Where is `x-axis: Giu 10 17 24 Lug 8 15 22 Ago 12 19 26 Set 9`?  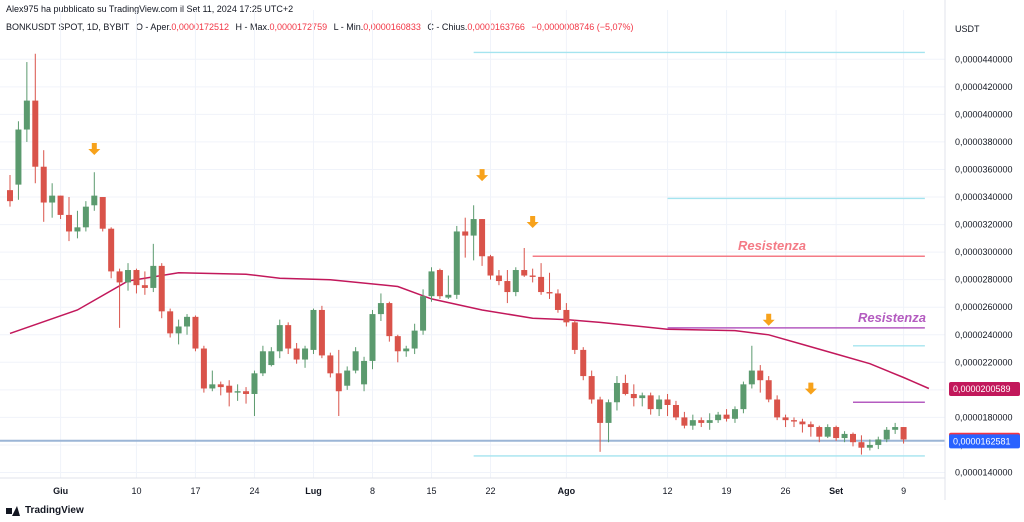 x-axis: Giu 10 17 24 Lug 8 15 22 Ago 12 19 26 Set 9 is located at coordinates (472, 486).